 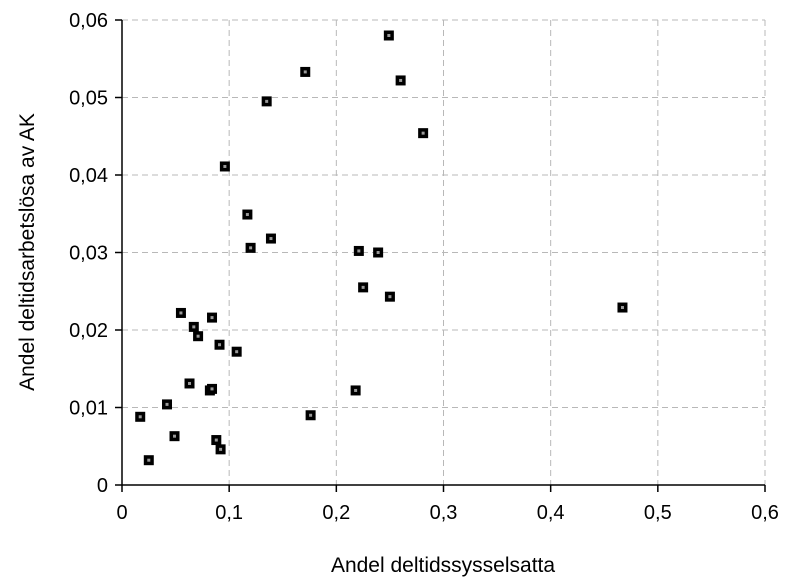 I want to click on y-tick-label: 0,04, so click(x=88, y=176).